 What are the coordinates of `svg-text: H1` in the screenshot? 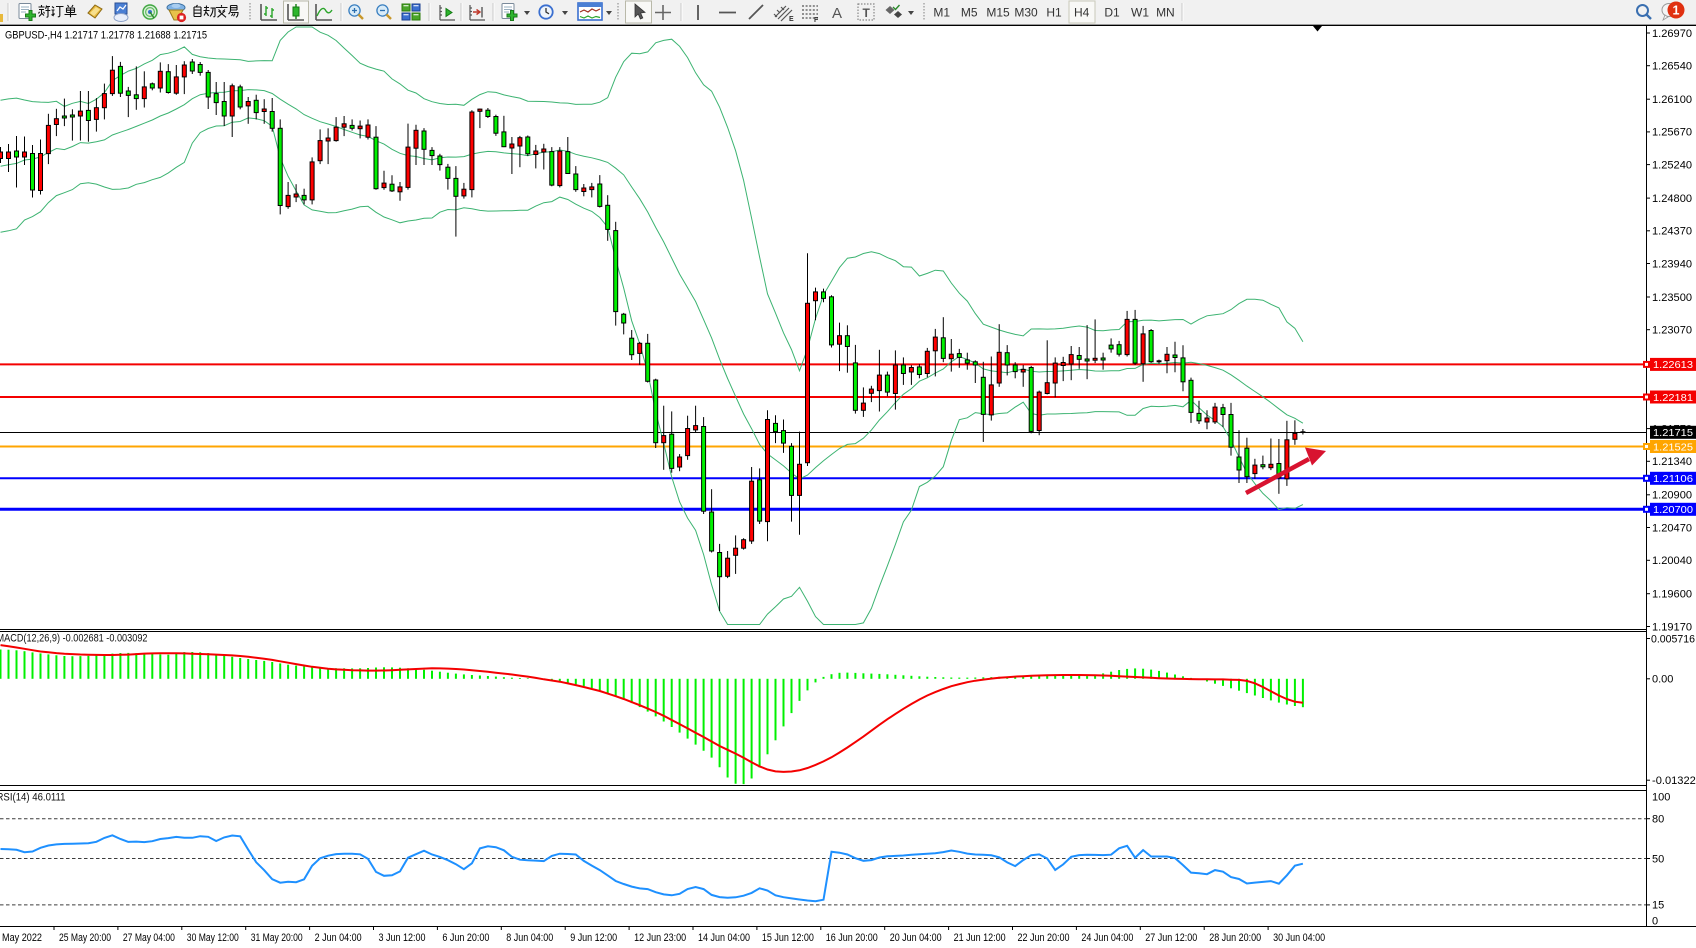 It's located at (1054, 13).